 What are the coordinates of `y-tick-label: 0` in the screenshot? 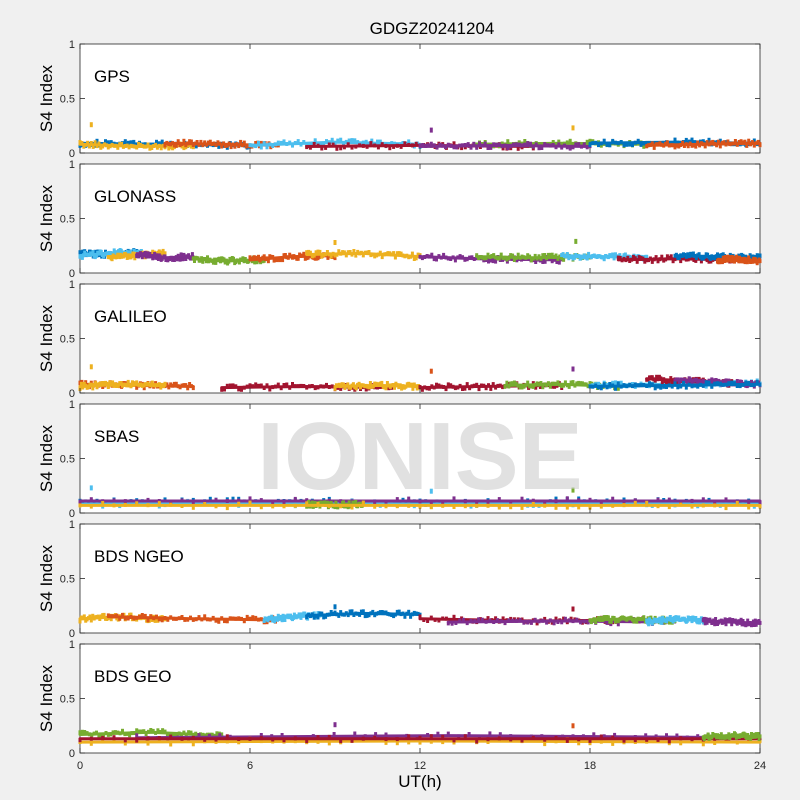 It's located at (72, 154).